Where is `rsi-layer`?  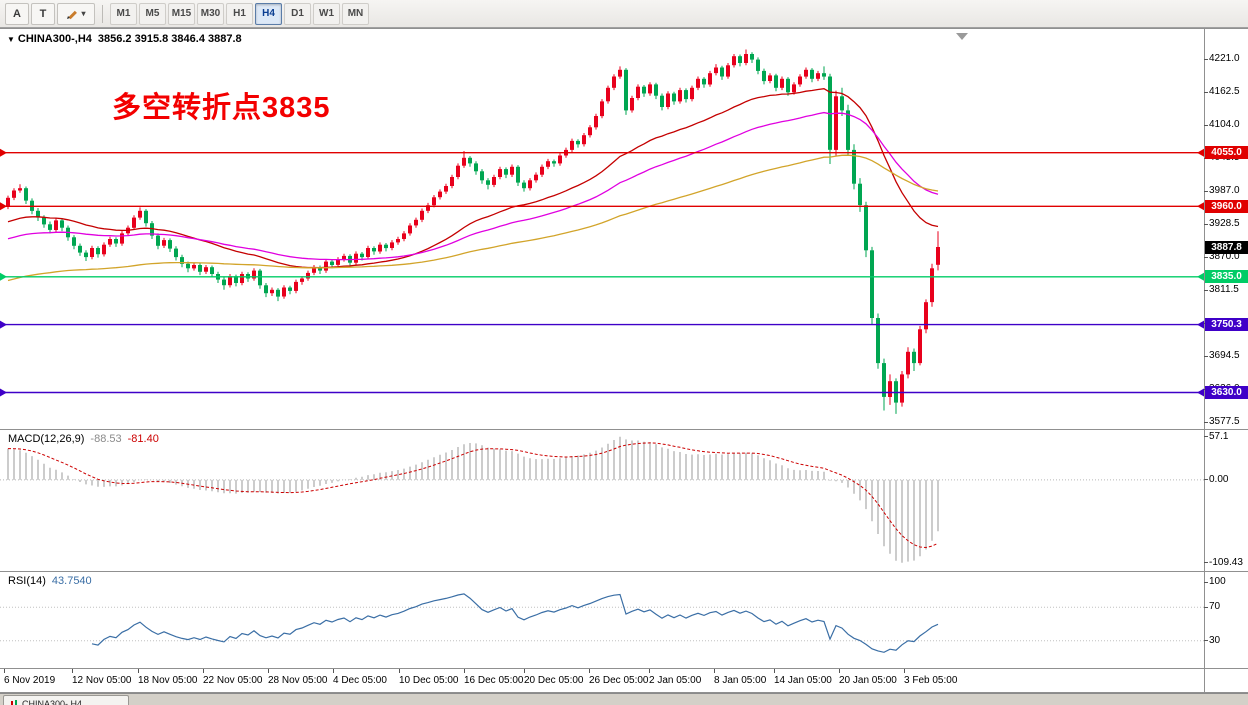
rsi-layer is located at coordinates (515, 623).